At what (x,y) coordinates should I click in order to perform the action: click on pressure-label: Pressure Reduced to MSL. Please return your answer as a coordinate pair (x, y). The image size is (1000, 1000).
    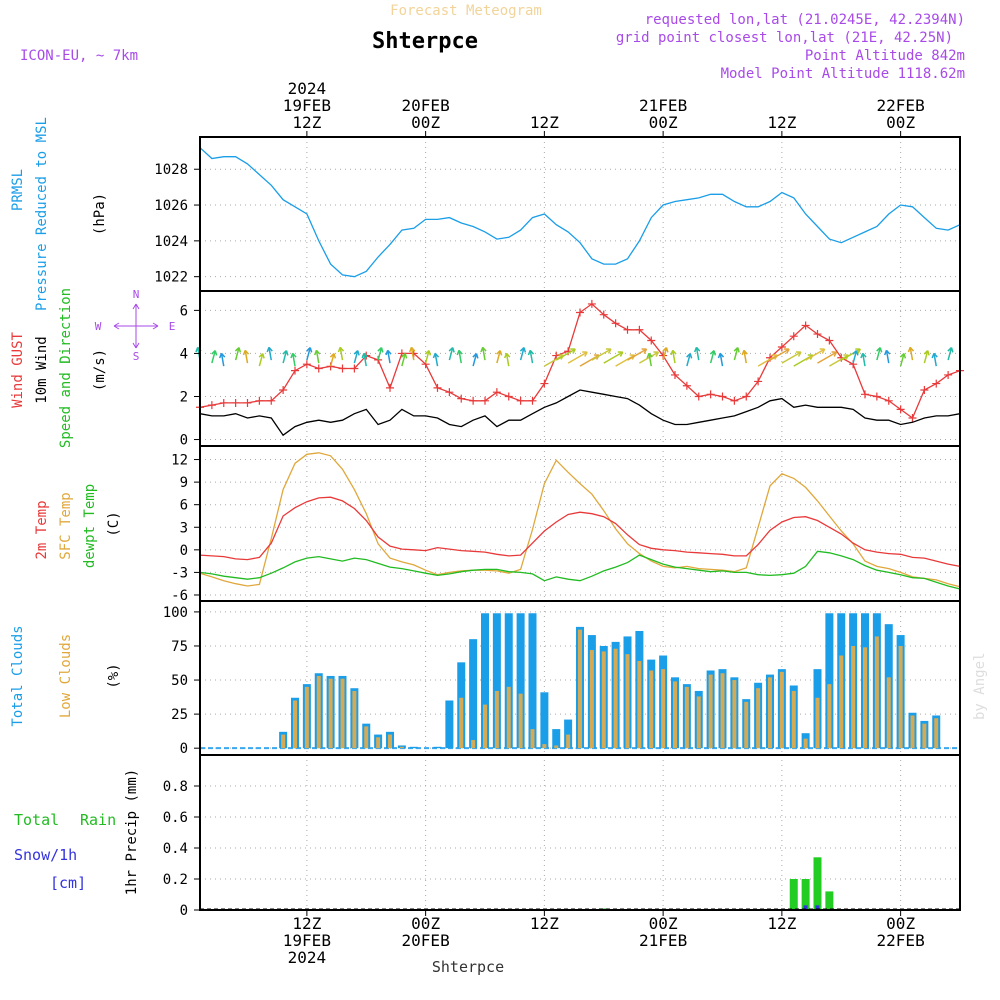
    Looking at the image, I should click on (42, 214).